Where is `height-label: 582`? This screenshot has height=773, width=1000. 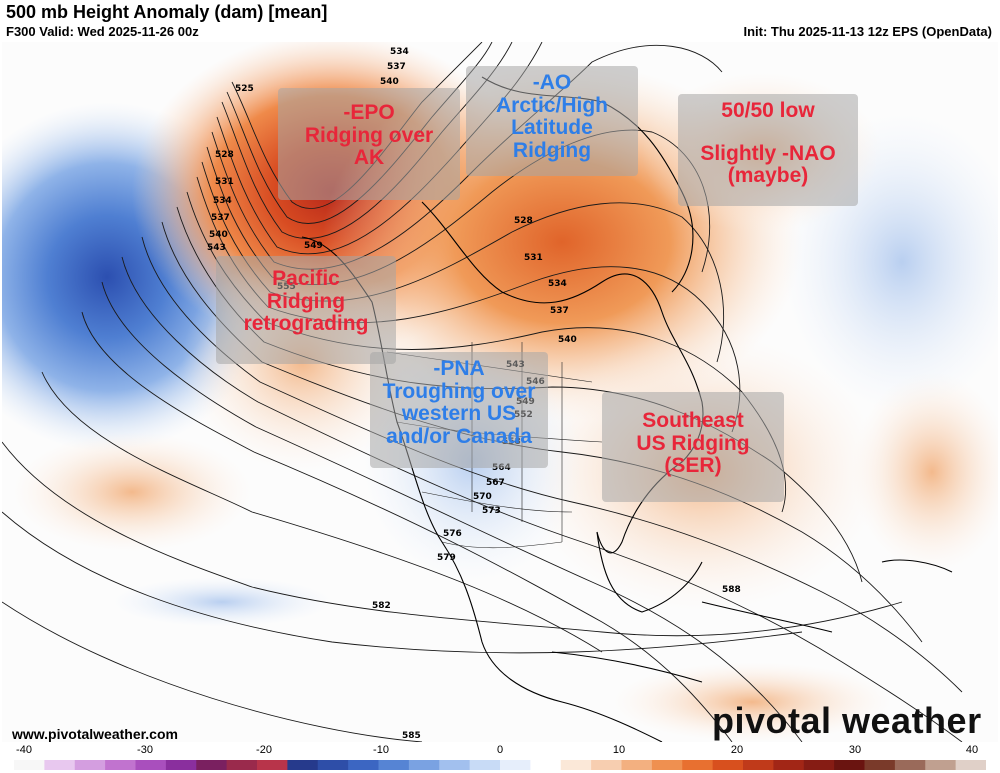
height-label: 582 is located at coordinates (381, 606).